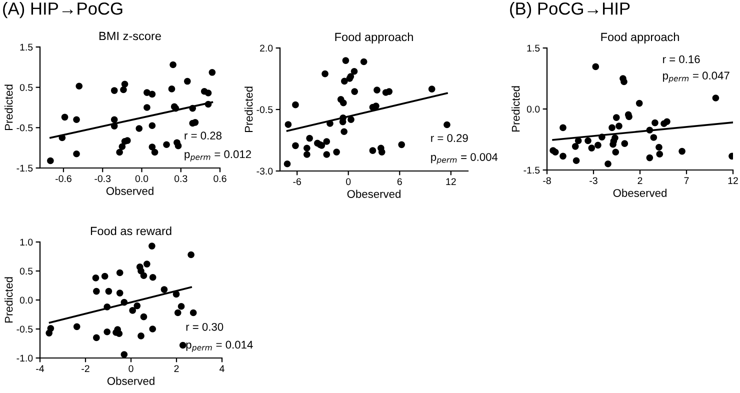 Image resolution: width=740 pixels, height=393 pixels. What do you see at coordinates (547, 180) in the screenshot?
I see `x-tick-label: -8` at bounding box center [547, 180].